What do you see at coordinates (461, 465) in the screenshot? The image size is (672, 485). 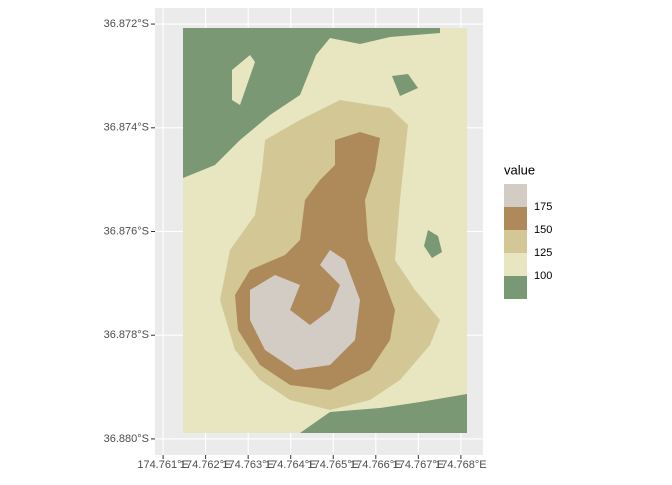 I see `x-tick-label: 174.768°E` at bounding box center [461, 465].